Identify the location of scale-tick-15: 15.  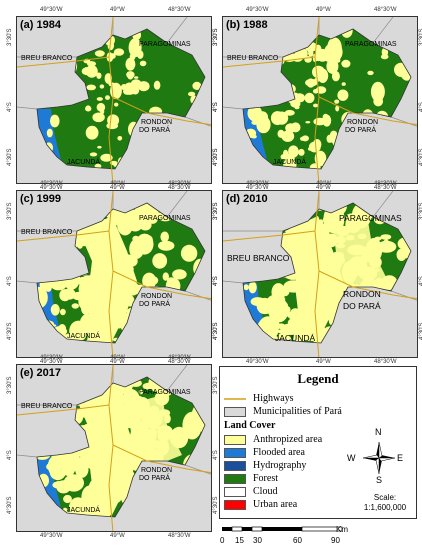
(239, 540).